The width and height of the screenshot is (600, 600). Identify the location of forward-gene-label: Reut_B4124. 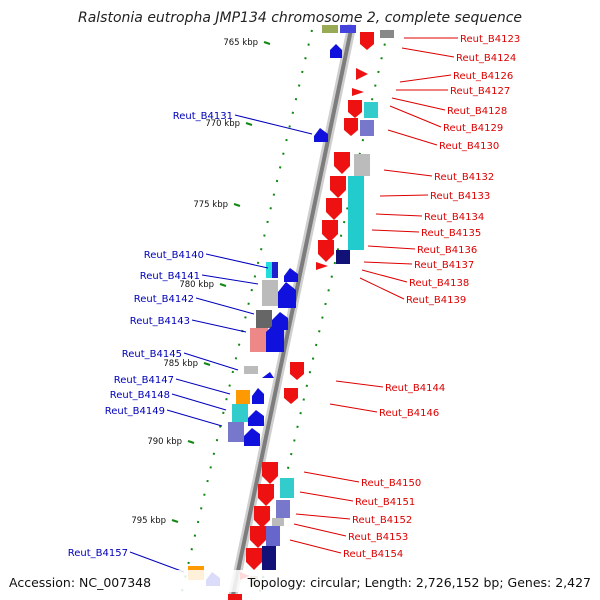
(486, 58).